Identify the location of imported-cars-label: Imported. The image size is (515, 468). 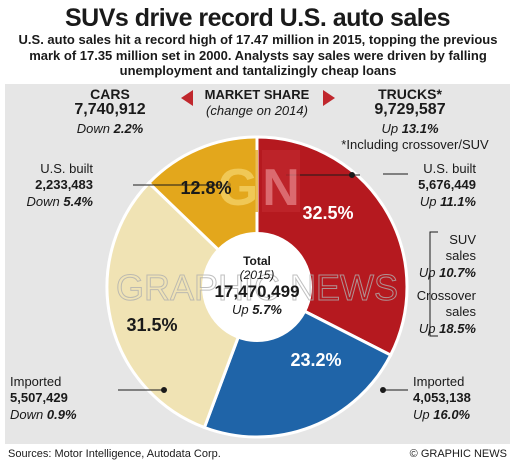
(36, 381).